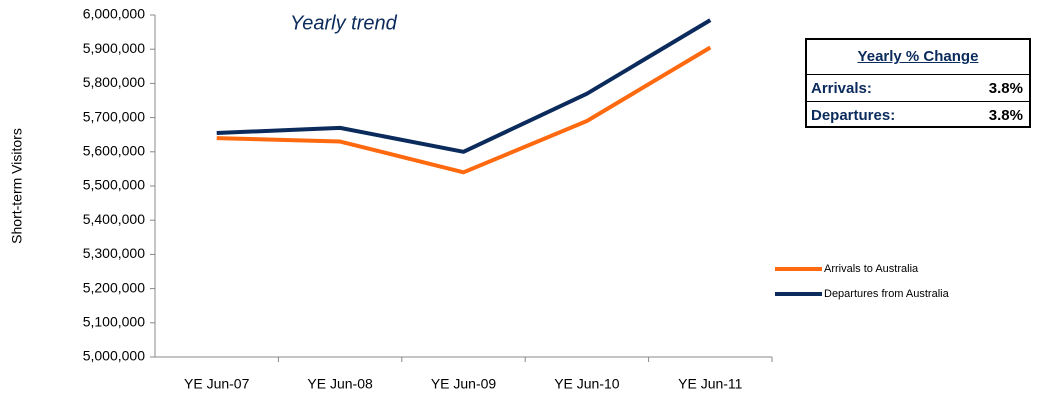 The width and height of the screenshot is (1063, 400). I want to click on y-tick-label: 5,600,000, so click(114, 151).